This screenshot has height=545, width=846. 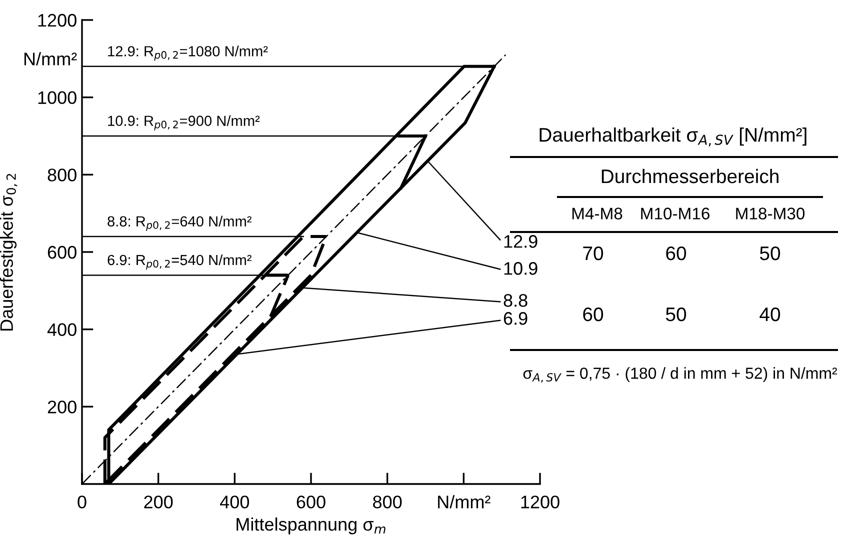 I want to click on text: M10-M16, so click(x=675, y=214).